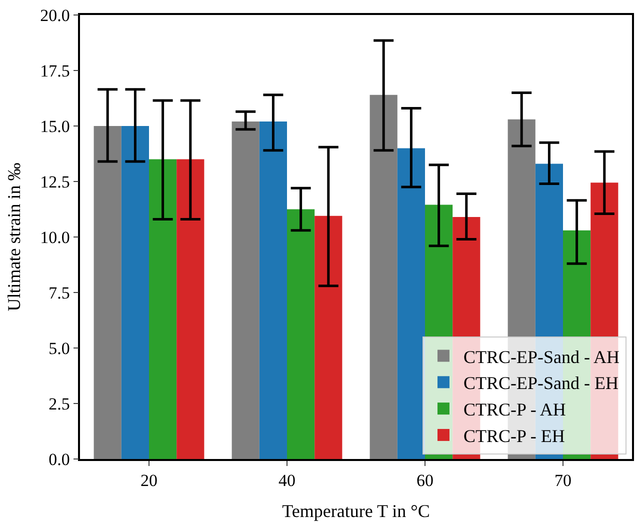 The height and width of the screenshot is (523, 639). I want to click on x-axis-title: Temperature T in °C, so click(356, 510).